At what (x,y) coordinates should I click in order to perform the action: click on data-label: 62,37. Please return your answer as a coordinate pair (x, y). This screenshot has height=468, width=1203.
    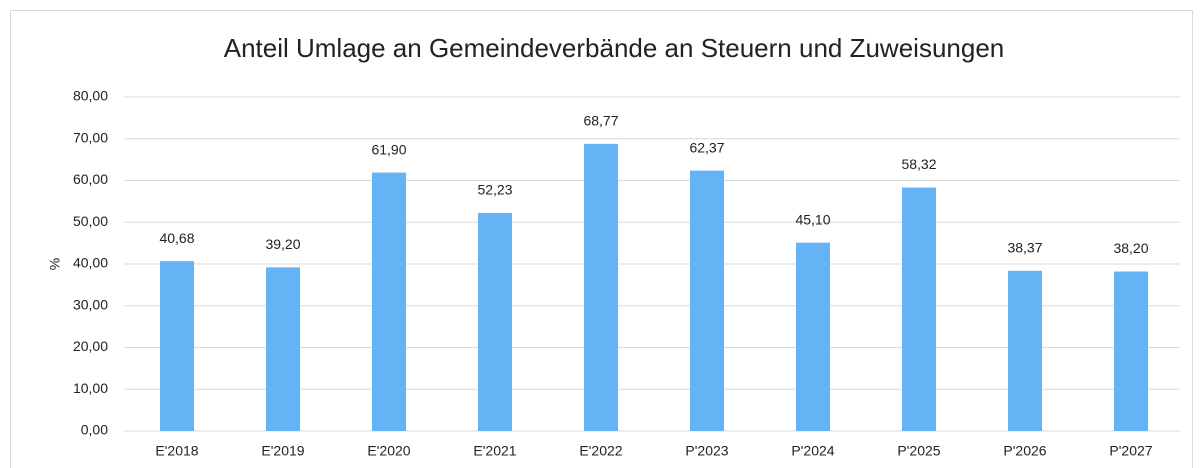
    Looking at the image, I should click on (706, 147).